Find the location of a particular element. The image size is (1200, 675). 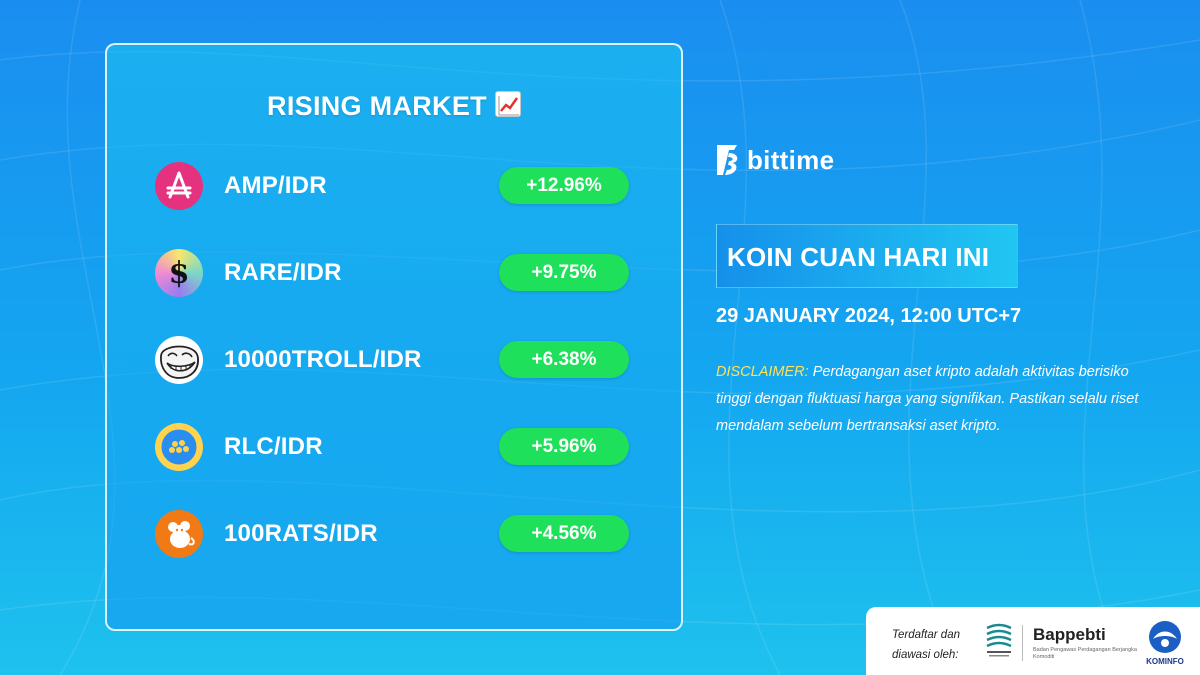

pair-name: RLC/IDR is located at coordinates (273, 446).